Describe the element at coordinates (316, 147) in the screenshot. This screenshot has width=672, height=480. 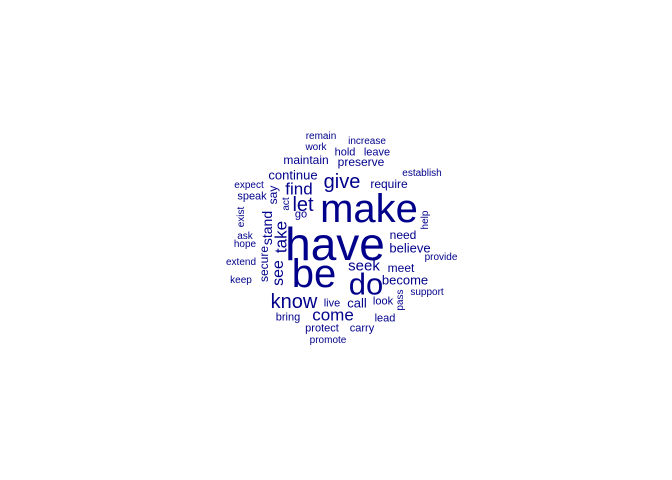
I see `word-work: work` at that location.